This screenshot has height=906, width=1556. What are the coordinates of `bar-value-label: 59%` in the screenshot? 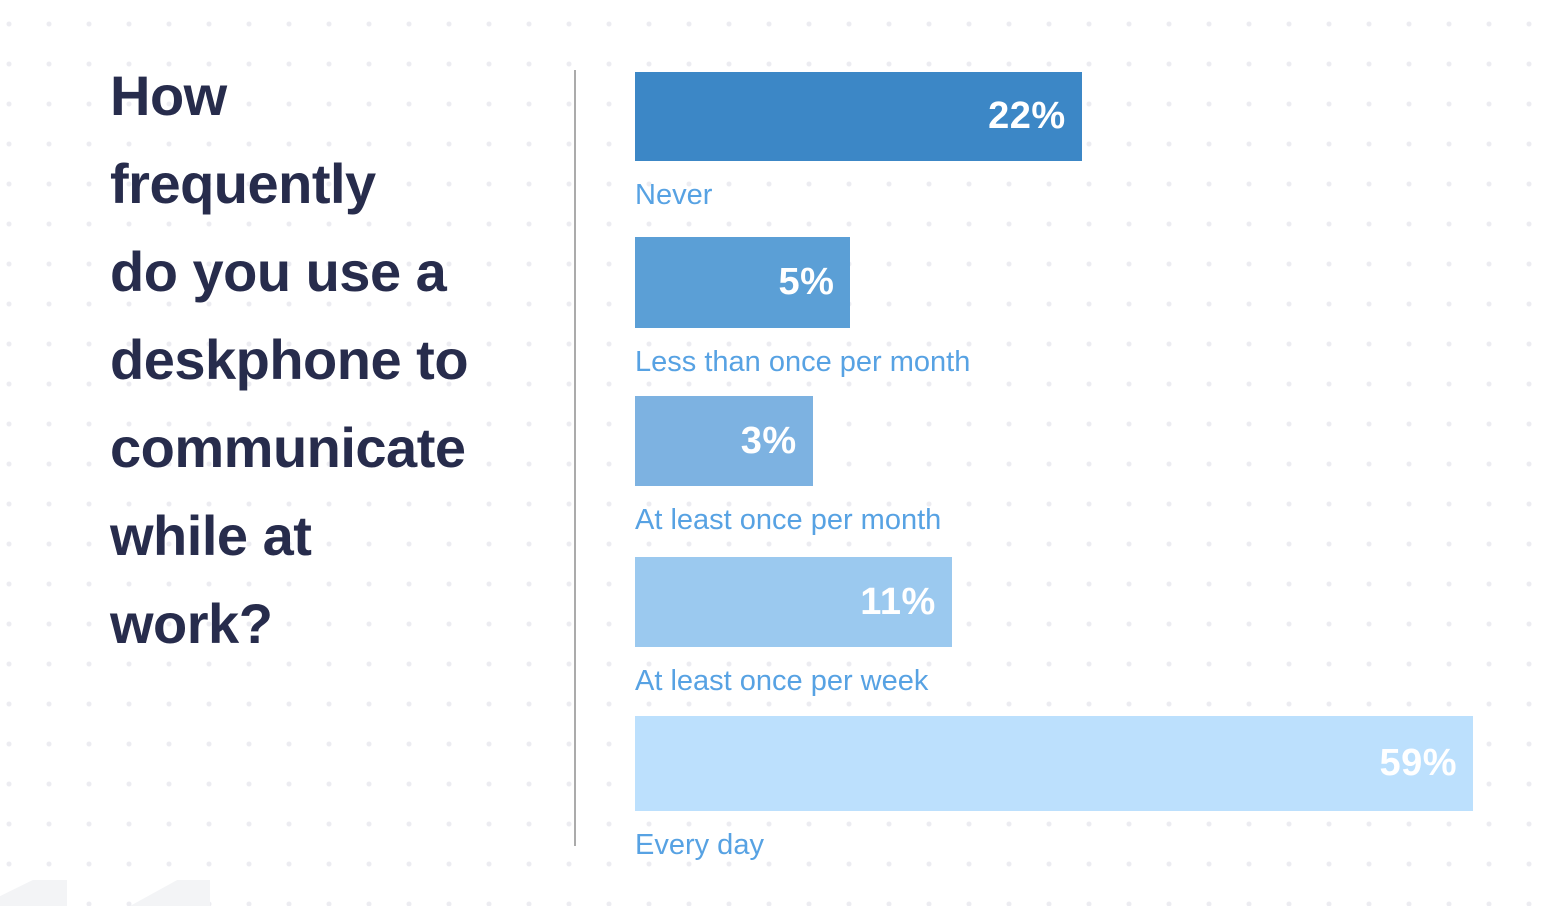 It's located at (1418, 763).